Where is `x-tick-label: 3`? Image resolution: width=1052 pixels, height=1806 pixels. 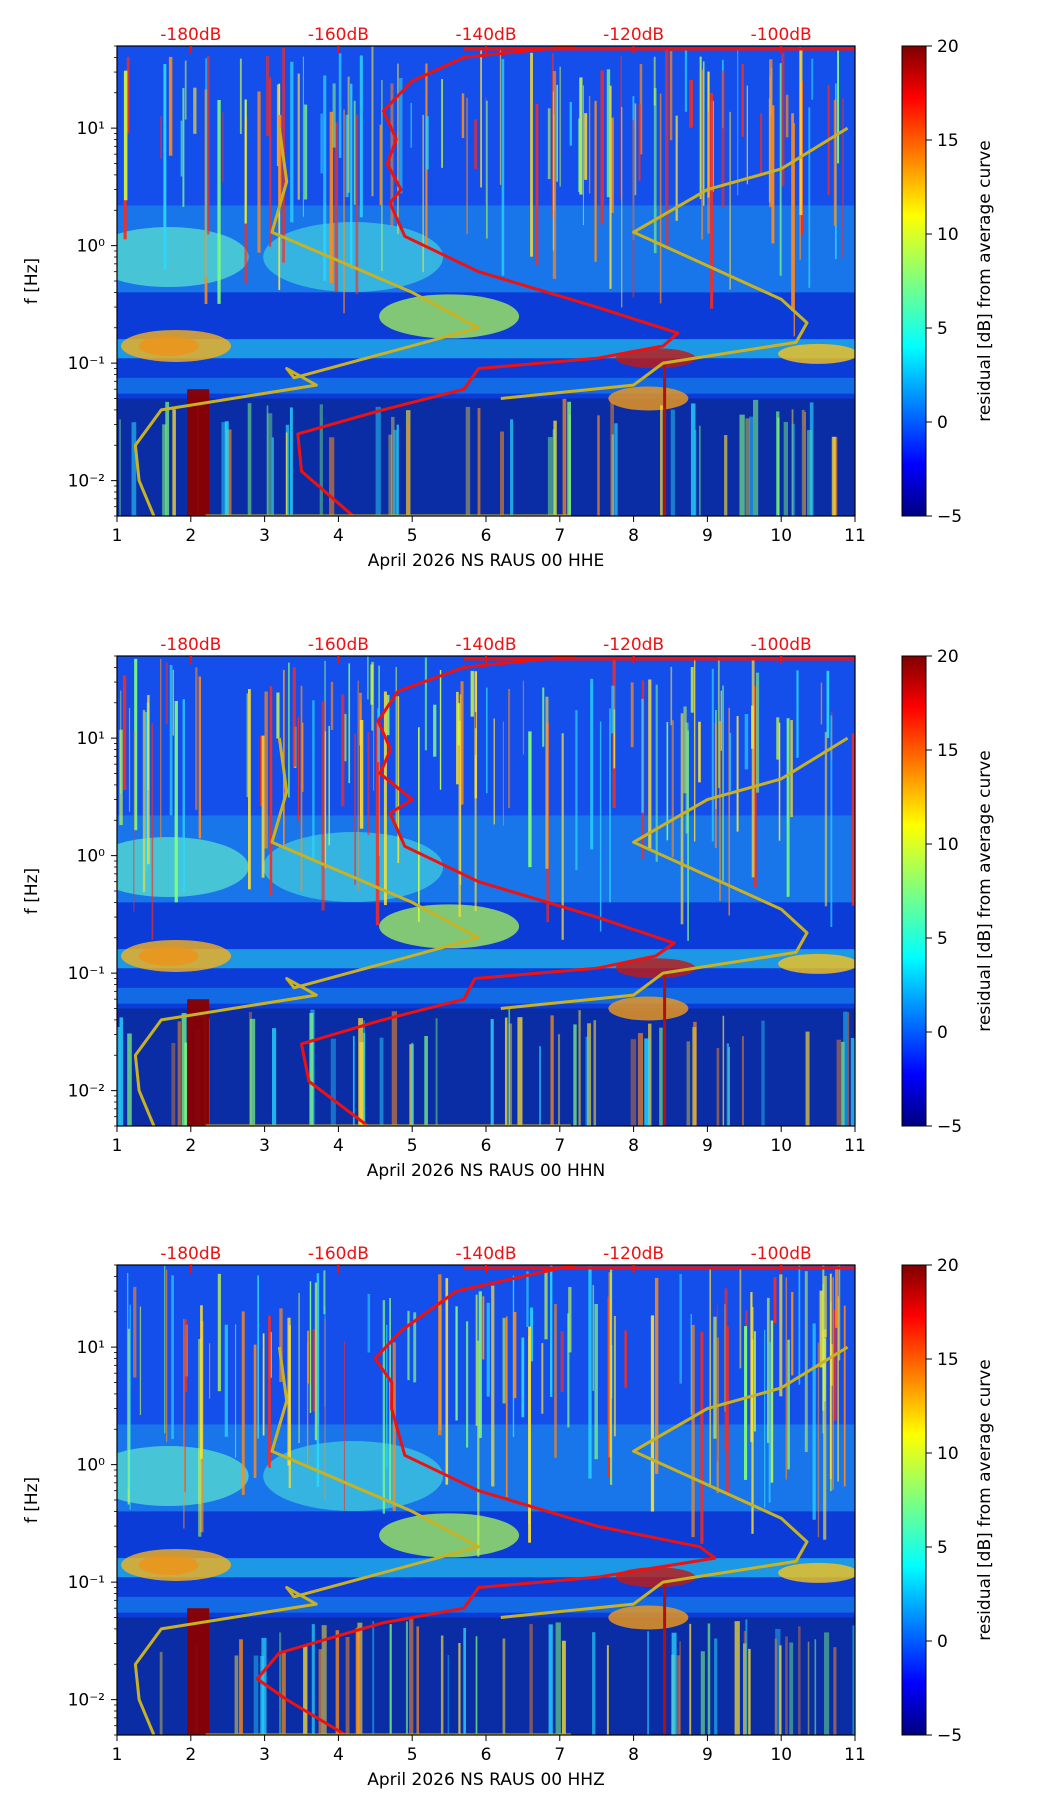
x-tick-label: 3 is located at coordinates (264, 1755).